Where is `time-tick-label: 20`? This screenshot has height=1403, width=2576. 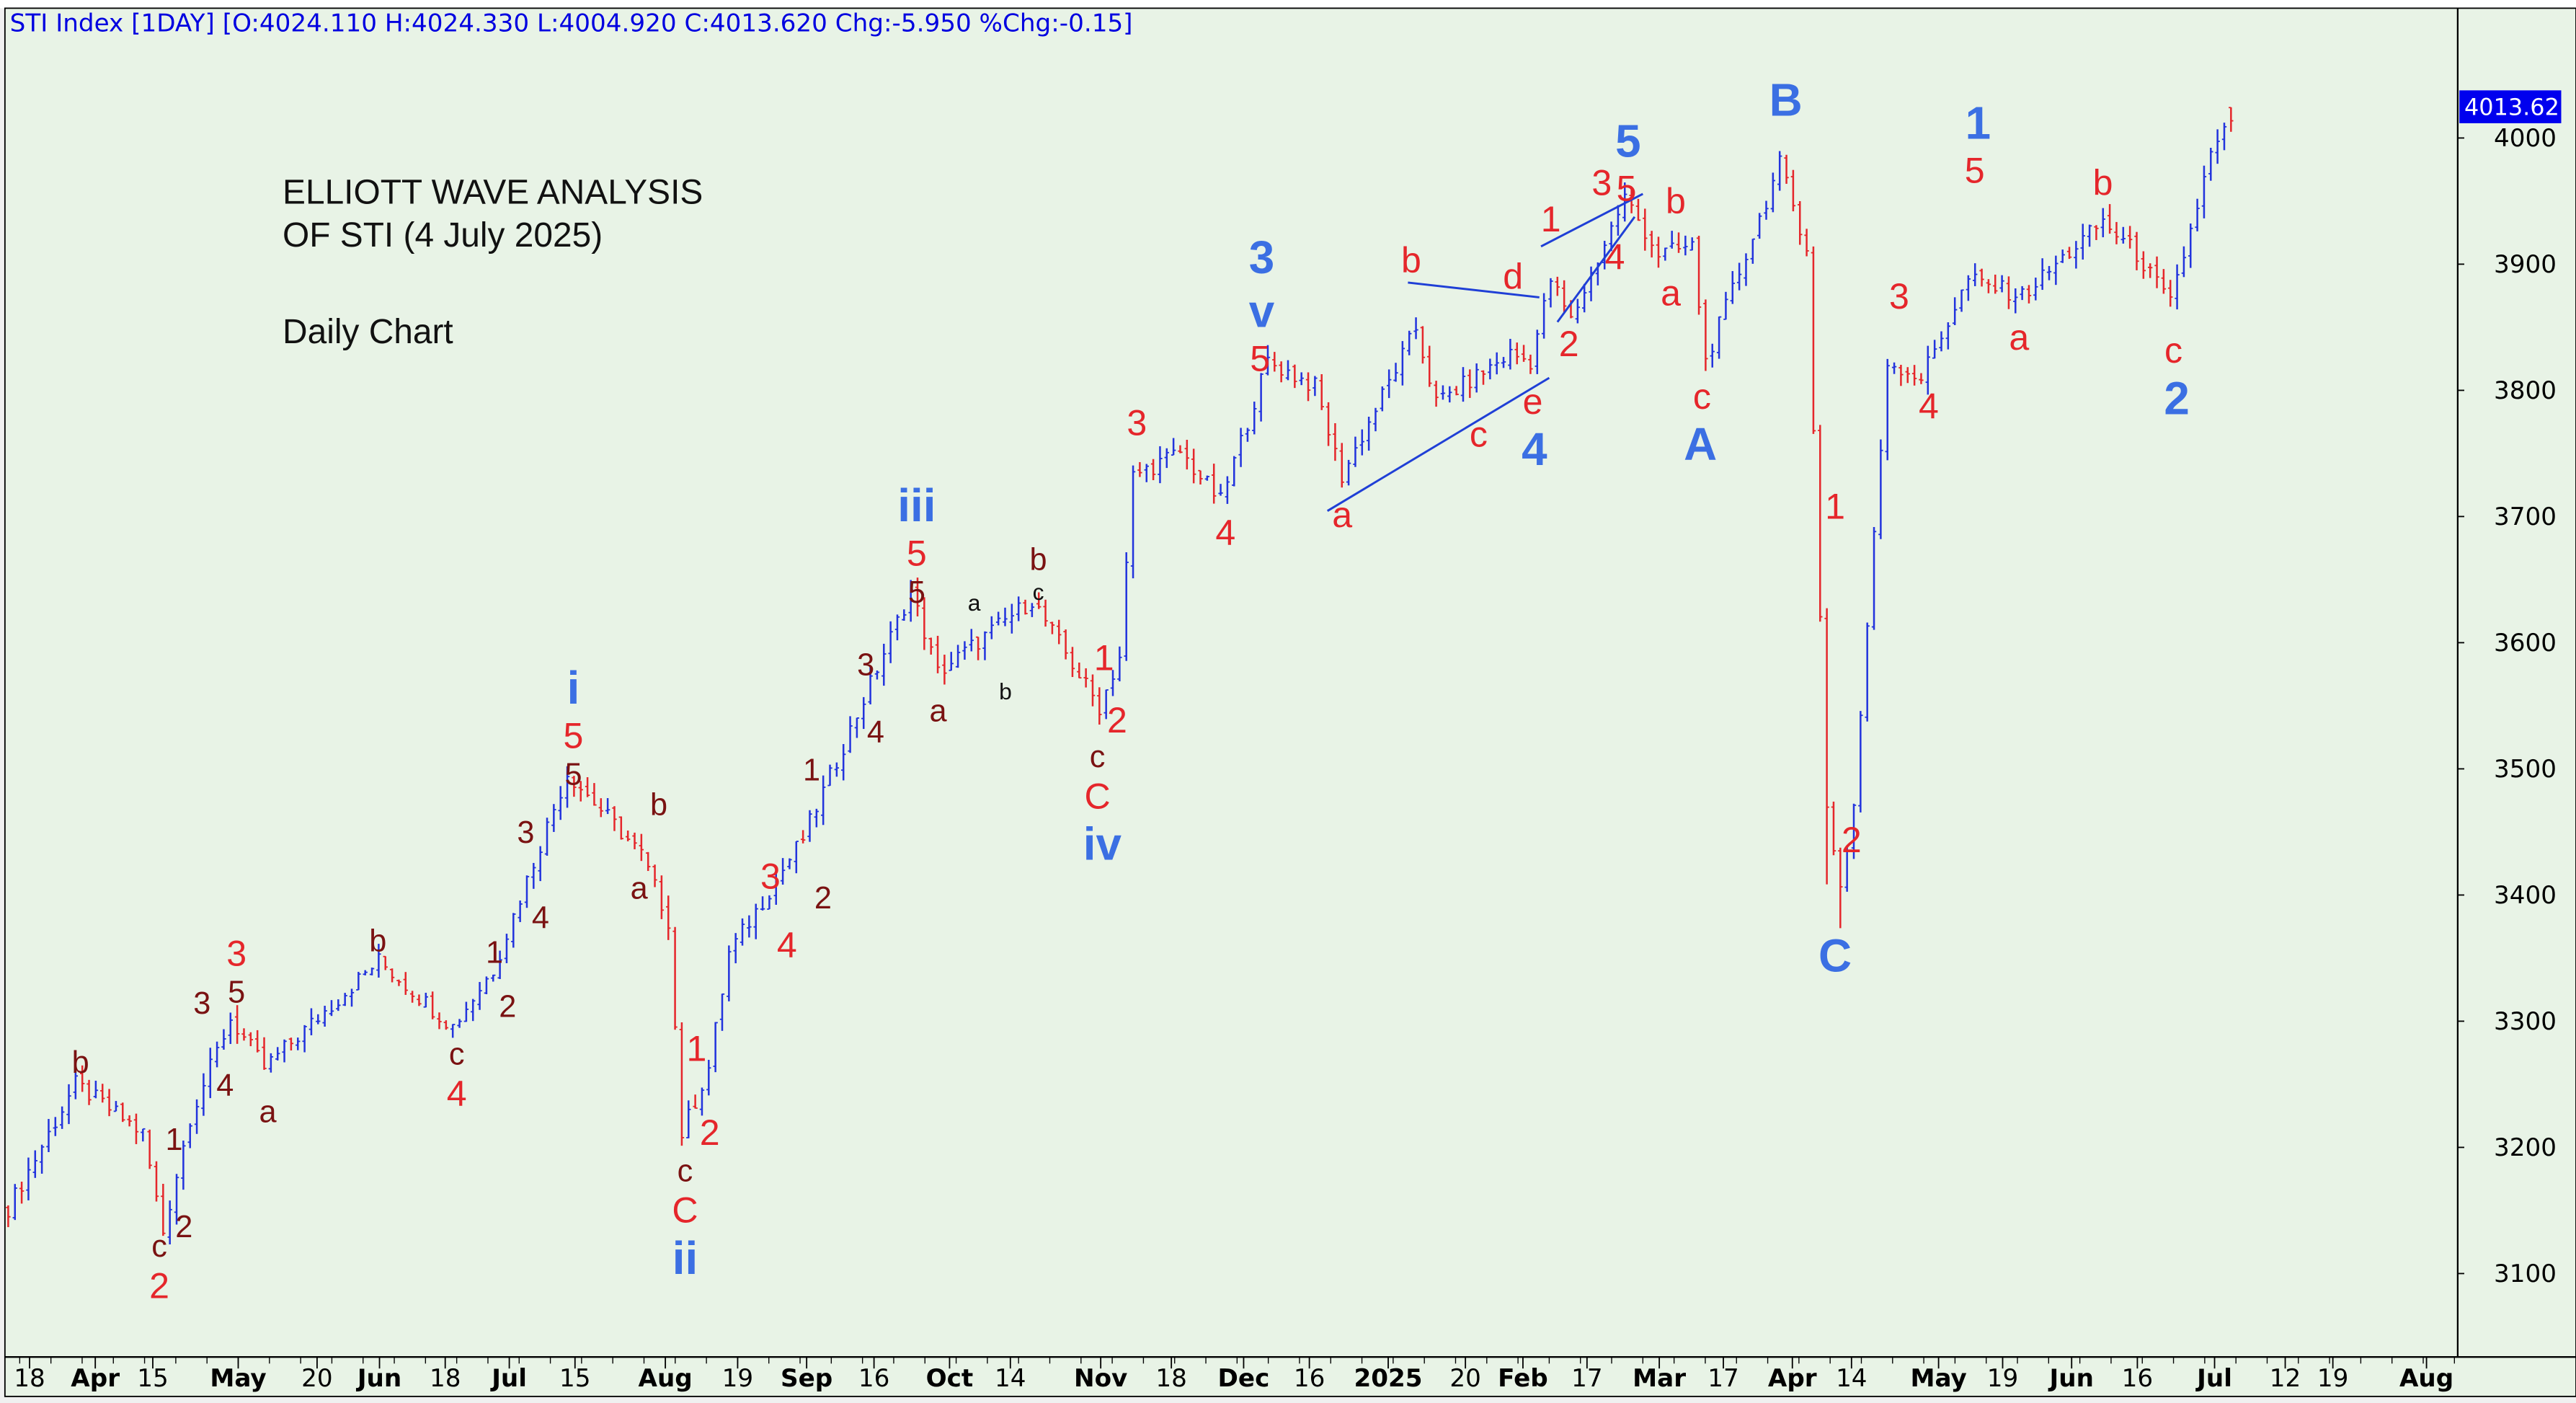
time-tick-label: 20 is located at coordinates (1464, 1378).